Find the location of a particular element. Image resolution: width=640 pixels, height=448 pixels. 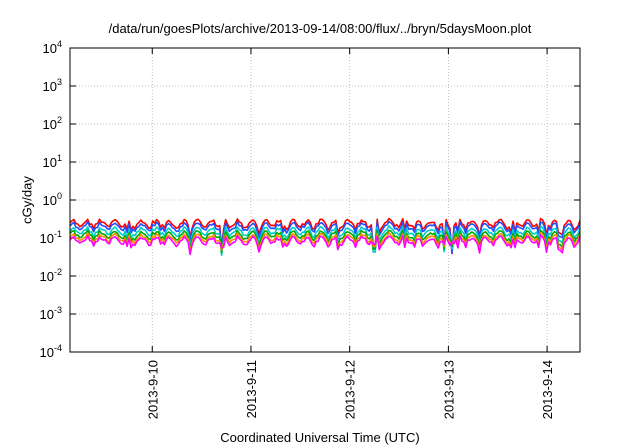

x-tick-label: 2013-9-12 is located at coordinates (350, 389).